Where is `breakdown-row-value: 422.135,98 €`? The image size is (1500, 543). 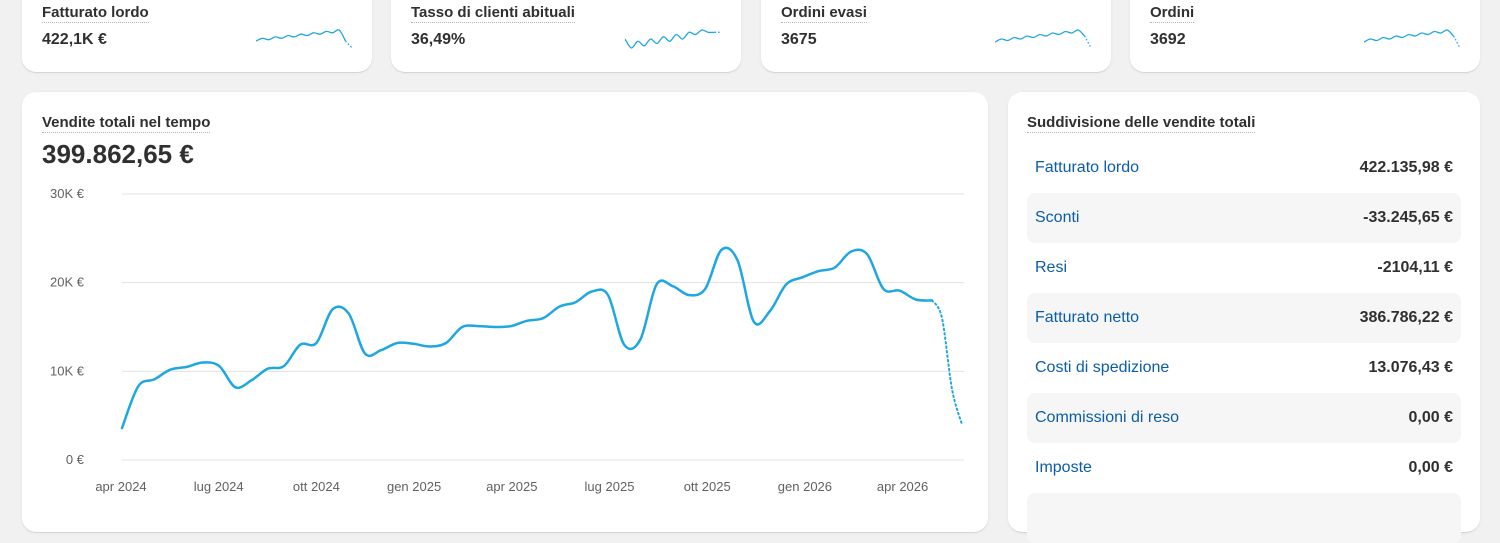
breakdown-row-value: 422.135,98 € is located at coordinates (1406, 167).